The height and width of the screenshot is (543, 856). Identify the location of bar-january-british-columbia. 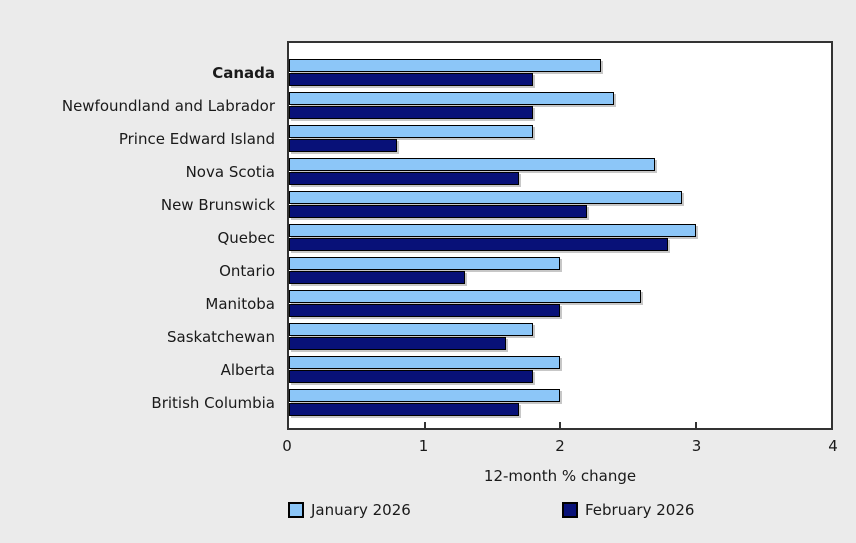
(424, 395).